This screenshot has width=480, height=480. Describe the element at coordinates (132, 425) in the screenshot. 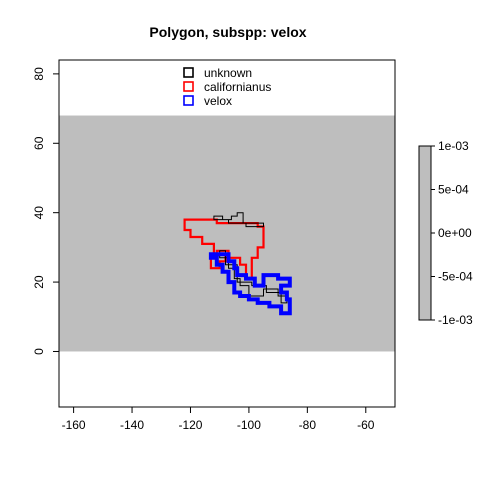

I see `x-tick-label: -140` at that location.